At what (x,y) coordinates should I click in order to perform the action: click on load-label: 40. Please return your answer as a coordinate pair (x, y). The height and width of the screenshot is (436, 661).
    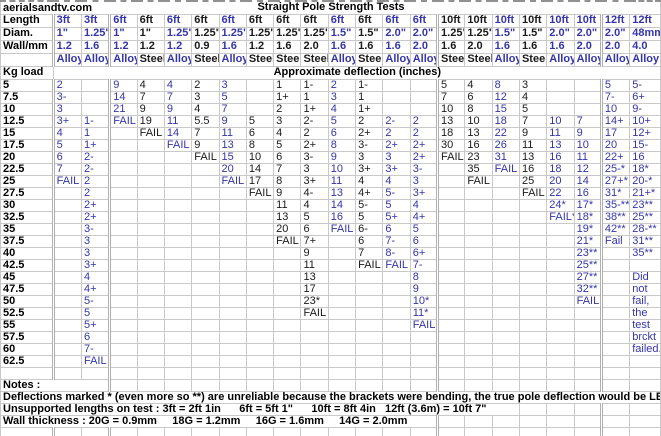
    Looking at the image, I should click on (27, 253).